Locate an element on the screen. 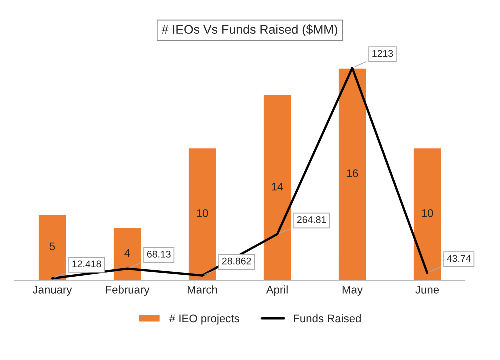  x-tick-label: February is located at coordinates (128, 291).